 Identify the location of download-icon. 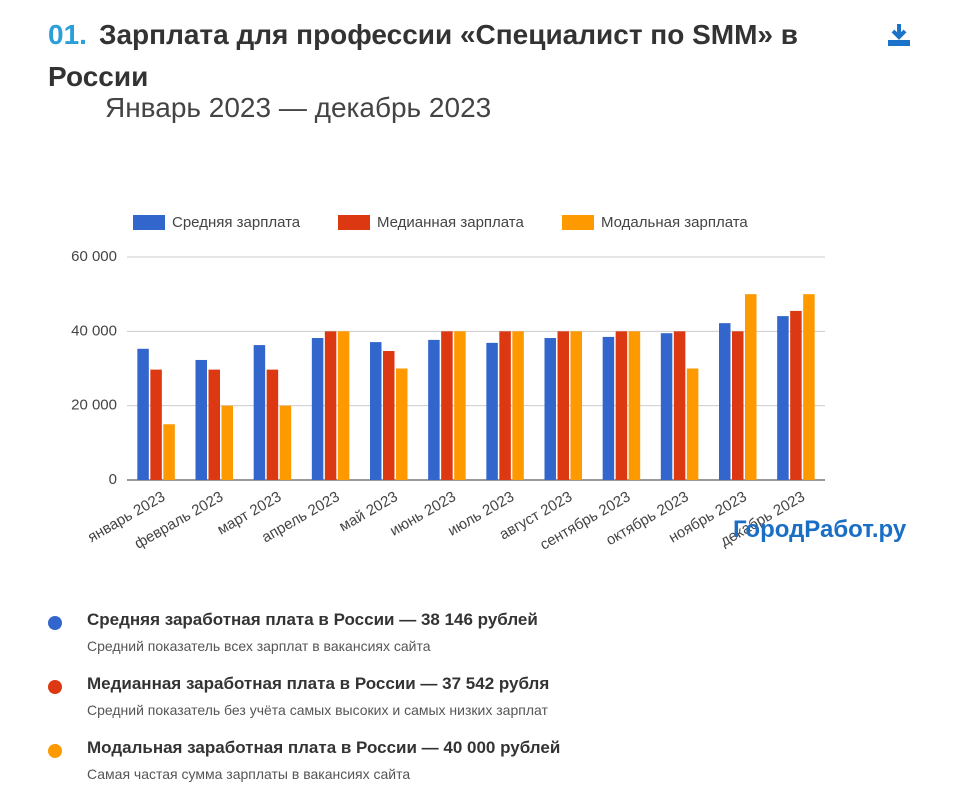
(899, 35).